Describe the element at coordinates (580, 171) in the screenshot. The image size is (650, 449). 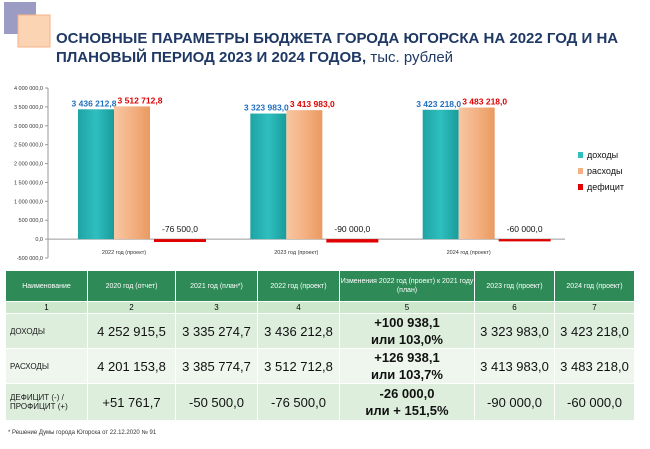
I see `legend-swatch-expense` at that location.